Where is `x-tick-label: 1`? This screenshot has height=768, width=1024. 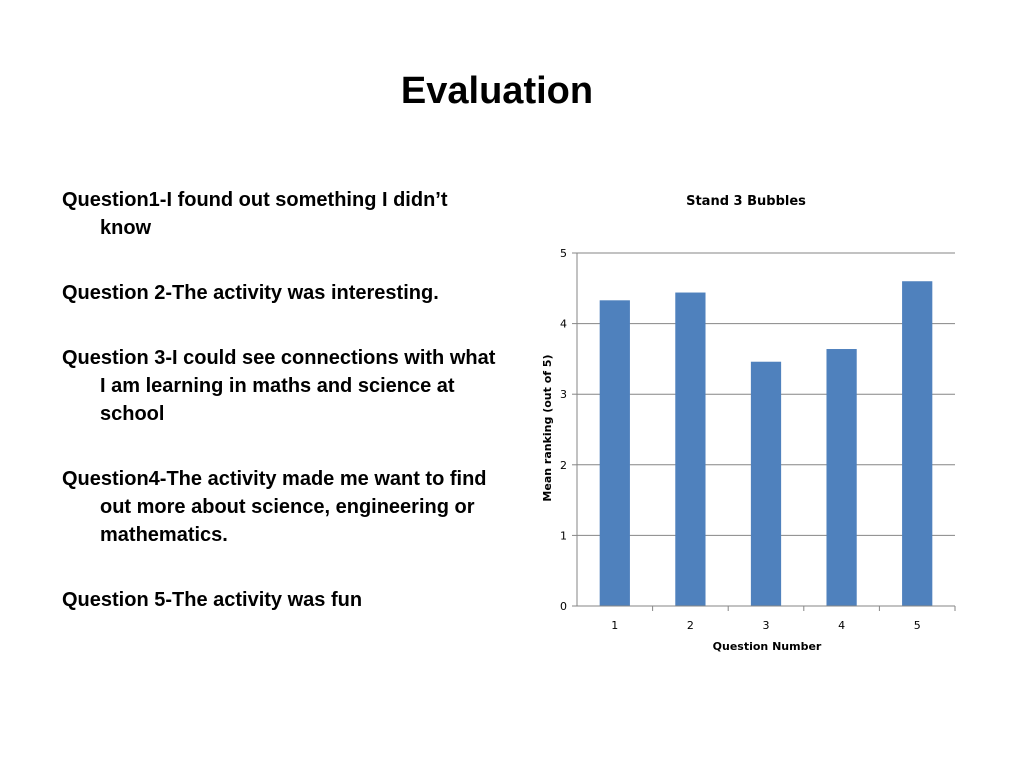
x-tick-label: 1 is located at coordinates (614, 625).